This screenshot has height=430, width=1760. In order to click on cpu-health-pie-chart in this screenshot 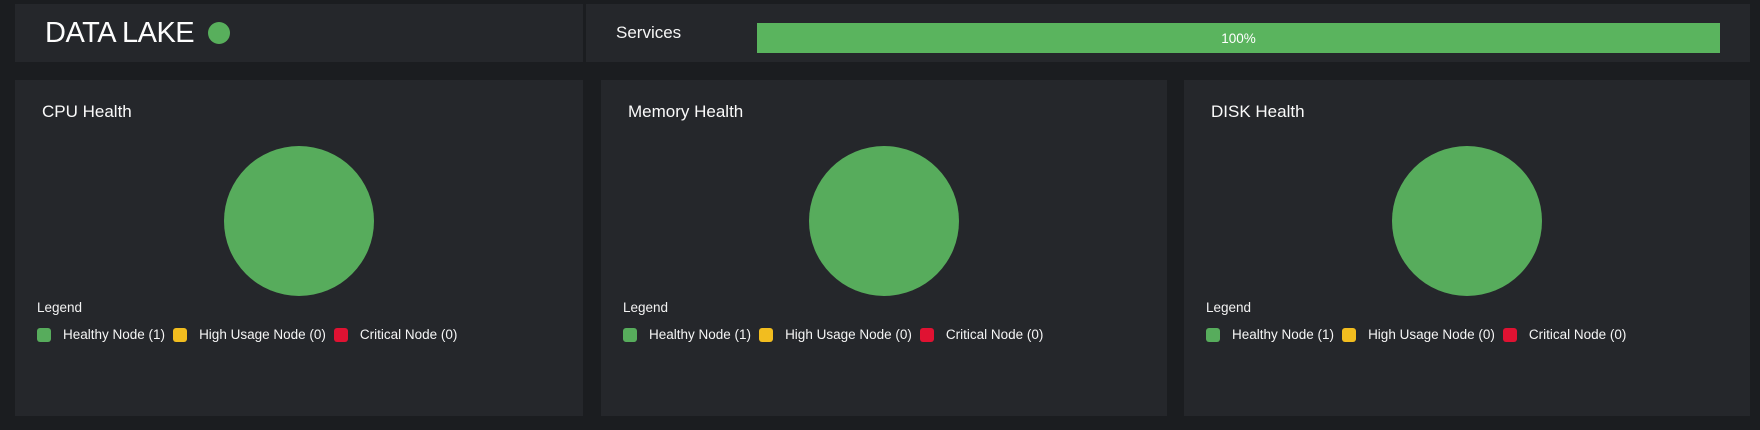, I will do `click(299, 221)`.